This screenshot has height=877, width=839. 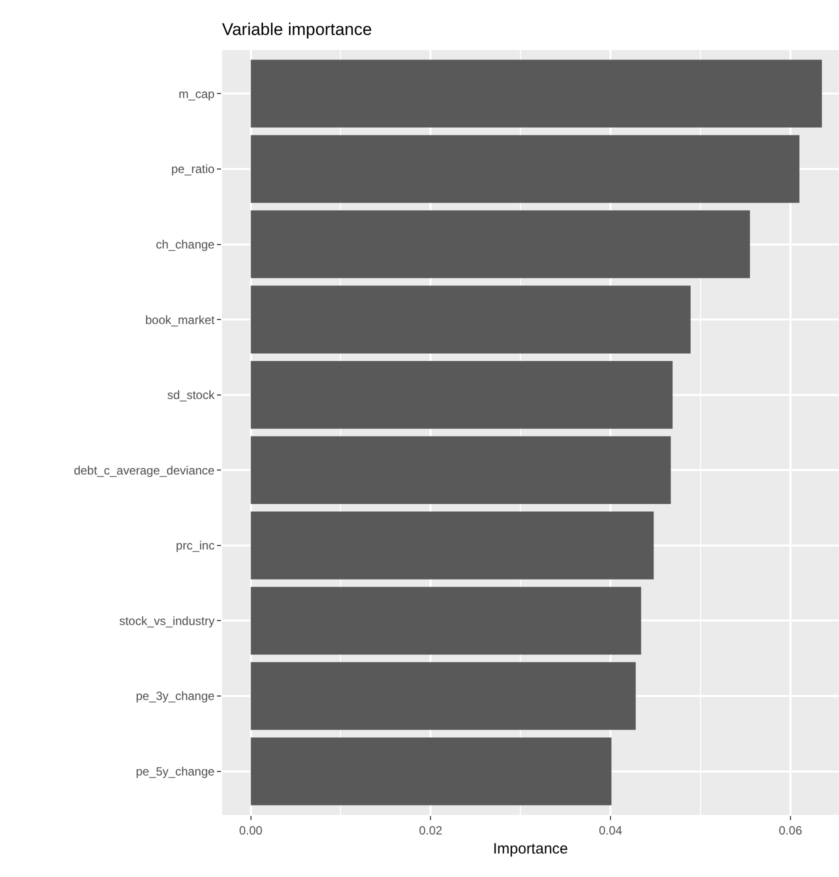 I want to click on x-tick-label: 0.06, so click(x=790, y=830).